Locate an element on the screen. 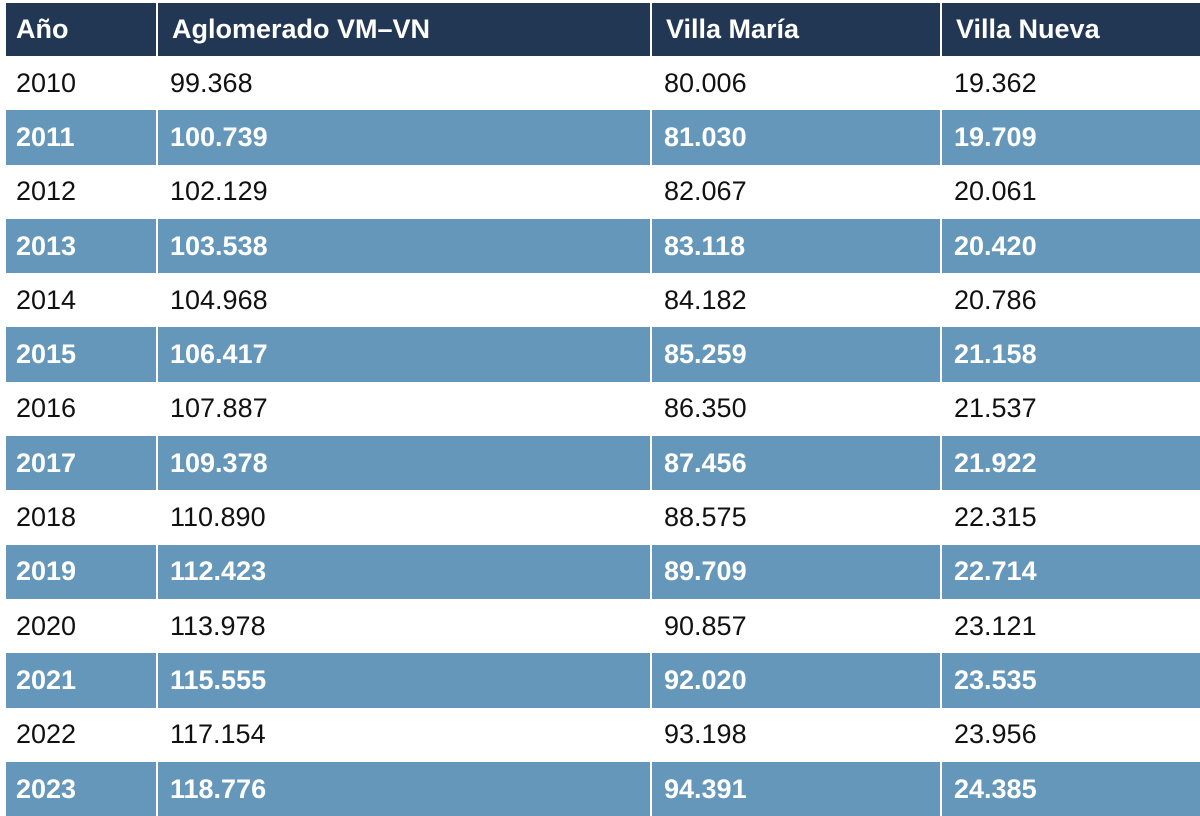 The width and height of the screenshot is (1200, 816). villa-maria-cell: 88.575 is located at coordinates (795, 517).